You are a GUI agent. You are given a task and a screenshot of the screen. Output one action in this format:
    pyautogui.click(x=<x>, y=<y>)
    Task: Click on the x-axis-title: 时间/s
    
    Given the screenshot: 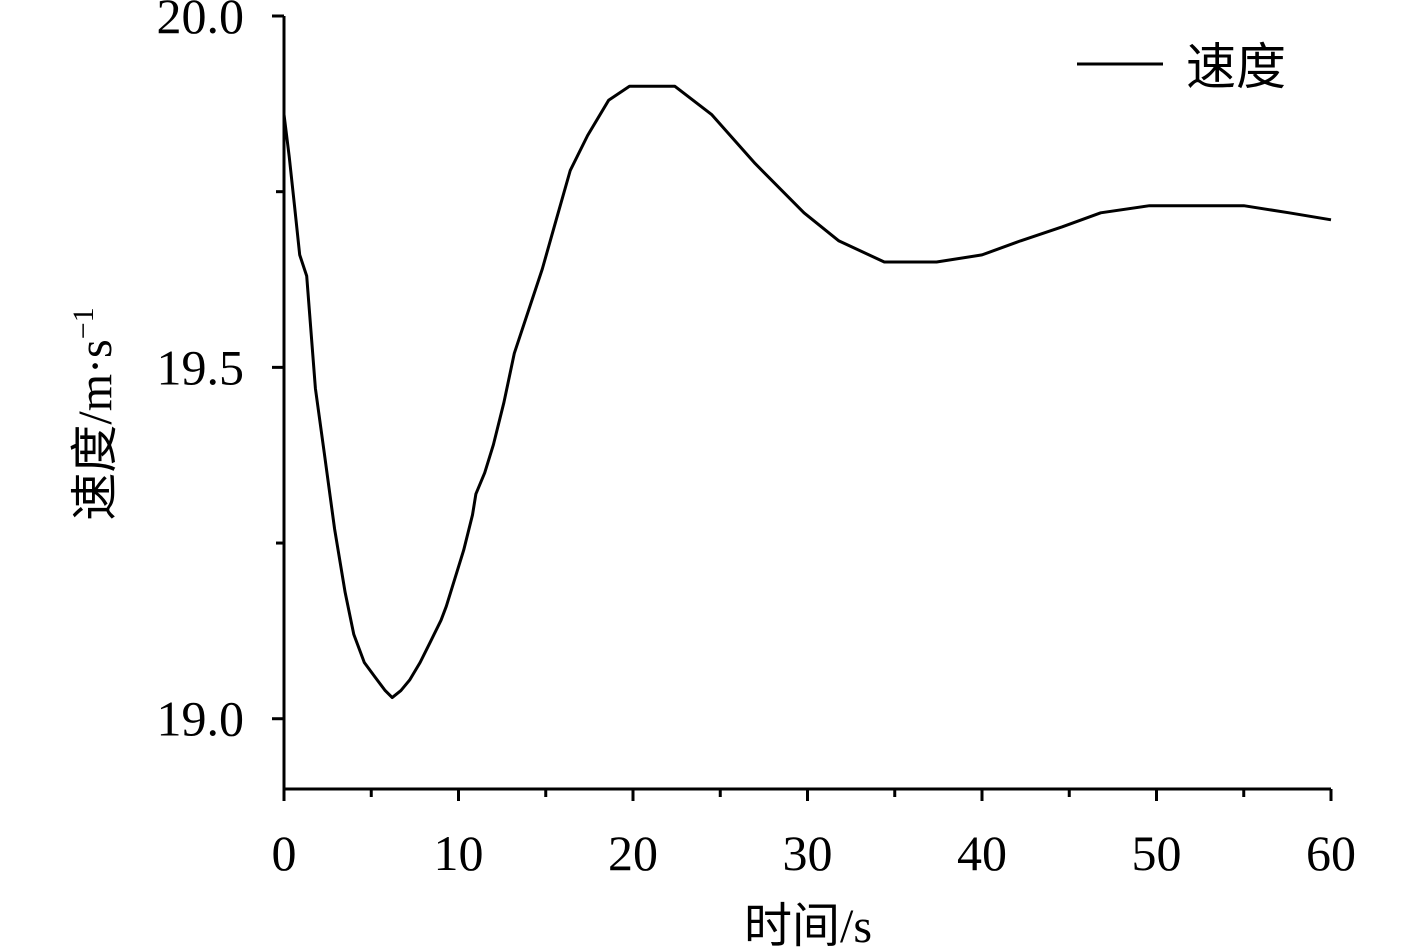 What is the action you would take?
    pyautogui.click(x=808, y=925)
    